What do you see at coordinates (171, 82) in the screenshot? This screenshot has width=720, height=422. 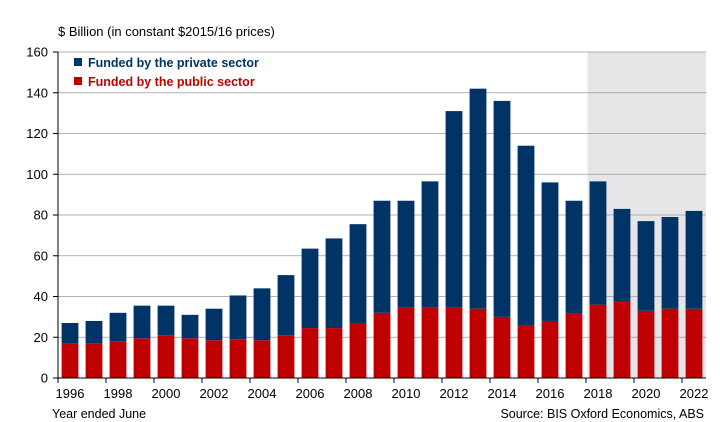 I see `legend-label-public: Funded by the public sector` at bounding box center [171, 82].